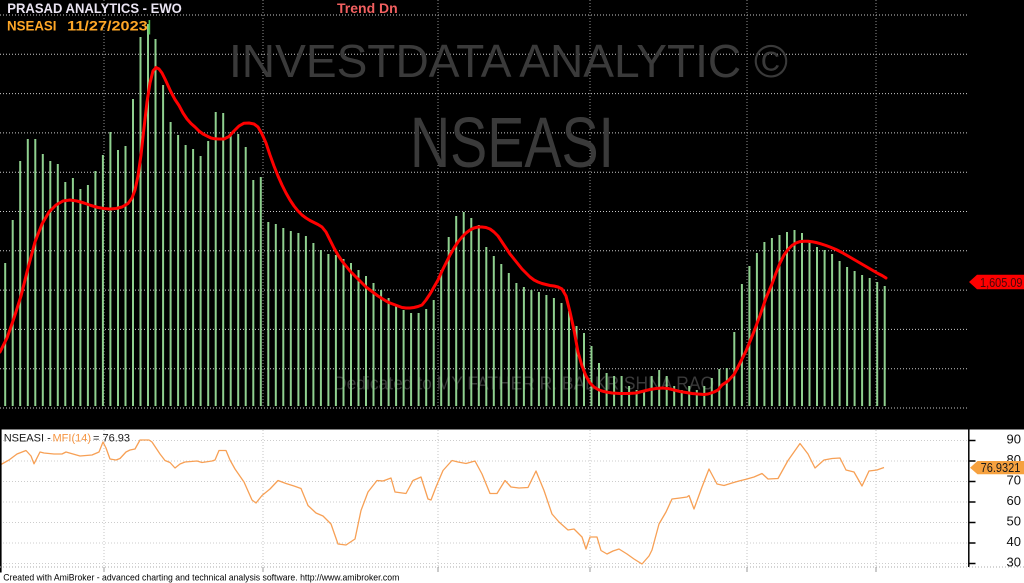 The image size is (1024, 583). I want to click on svg-text: 60, so click(1014, 500).